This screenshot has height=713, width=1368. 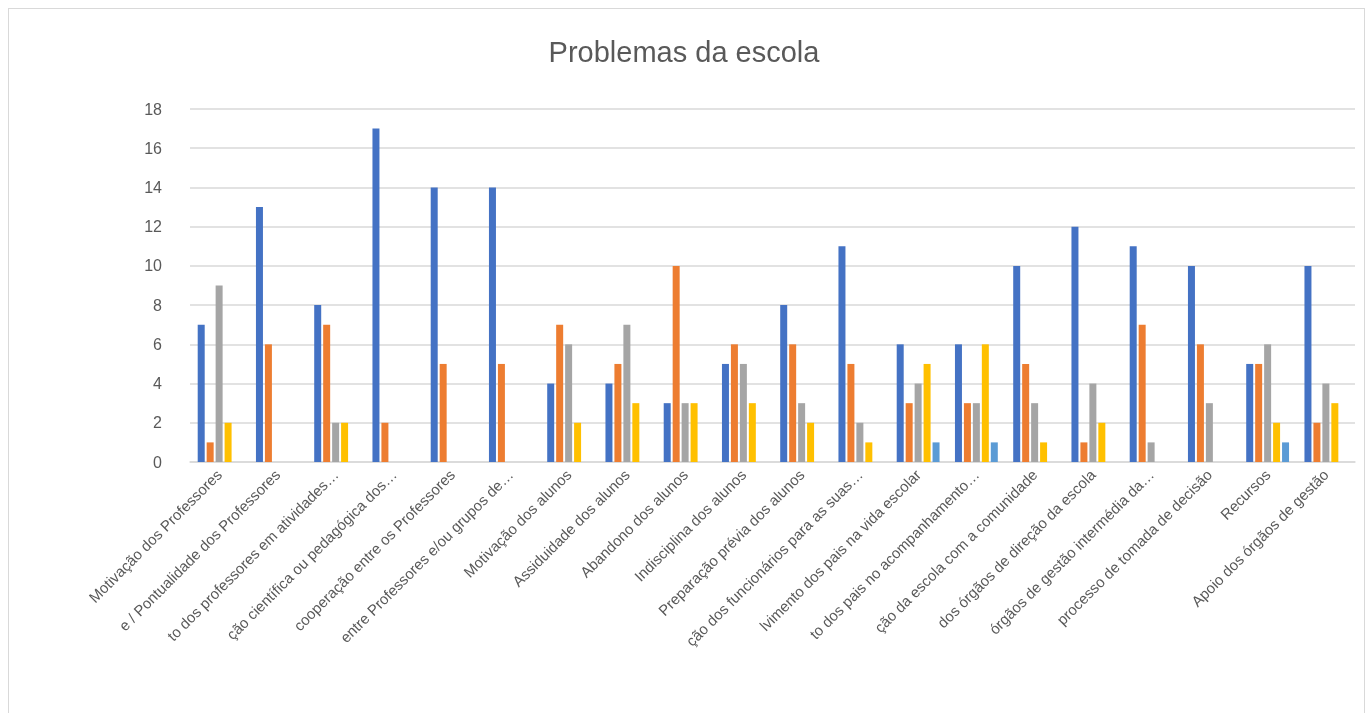 I want to click on y-tick-label: 6, so click(x=158, y=344).